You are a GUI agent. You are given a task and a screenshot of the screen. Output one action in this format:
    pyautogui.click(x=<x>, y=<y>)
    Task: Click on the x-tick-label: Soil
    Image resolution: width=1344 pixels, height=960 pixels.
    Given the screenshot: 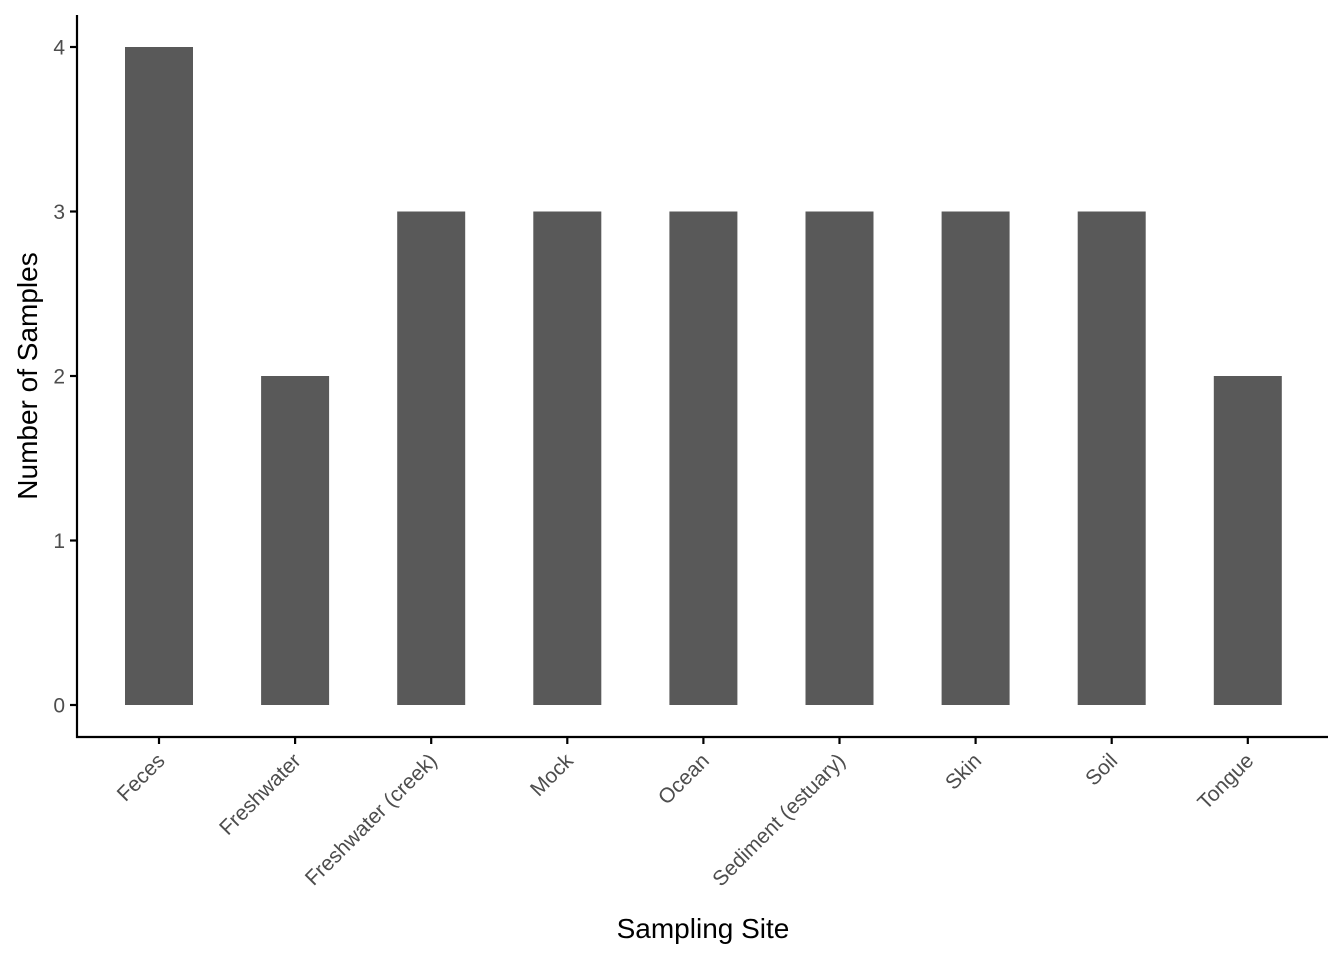 What is the action you would take?
    pyautogui.click(x=1101, y=769)
    